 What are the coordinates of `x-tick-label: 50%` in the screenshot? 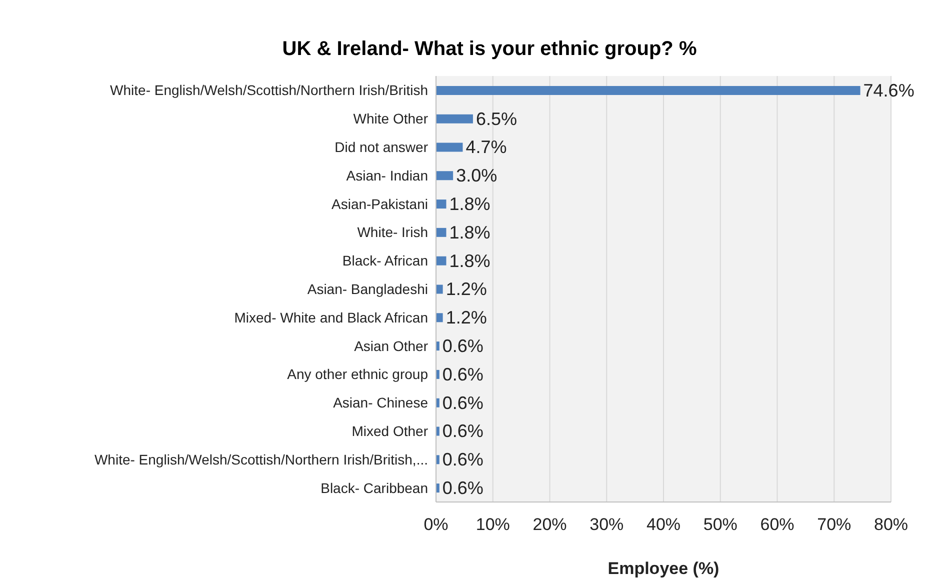 It's located at (720, 524).